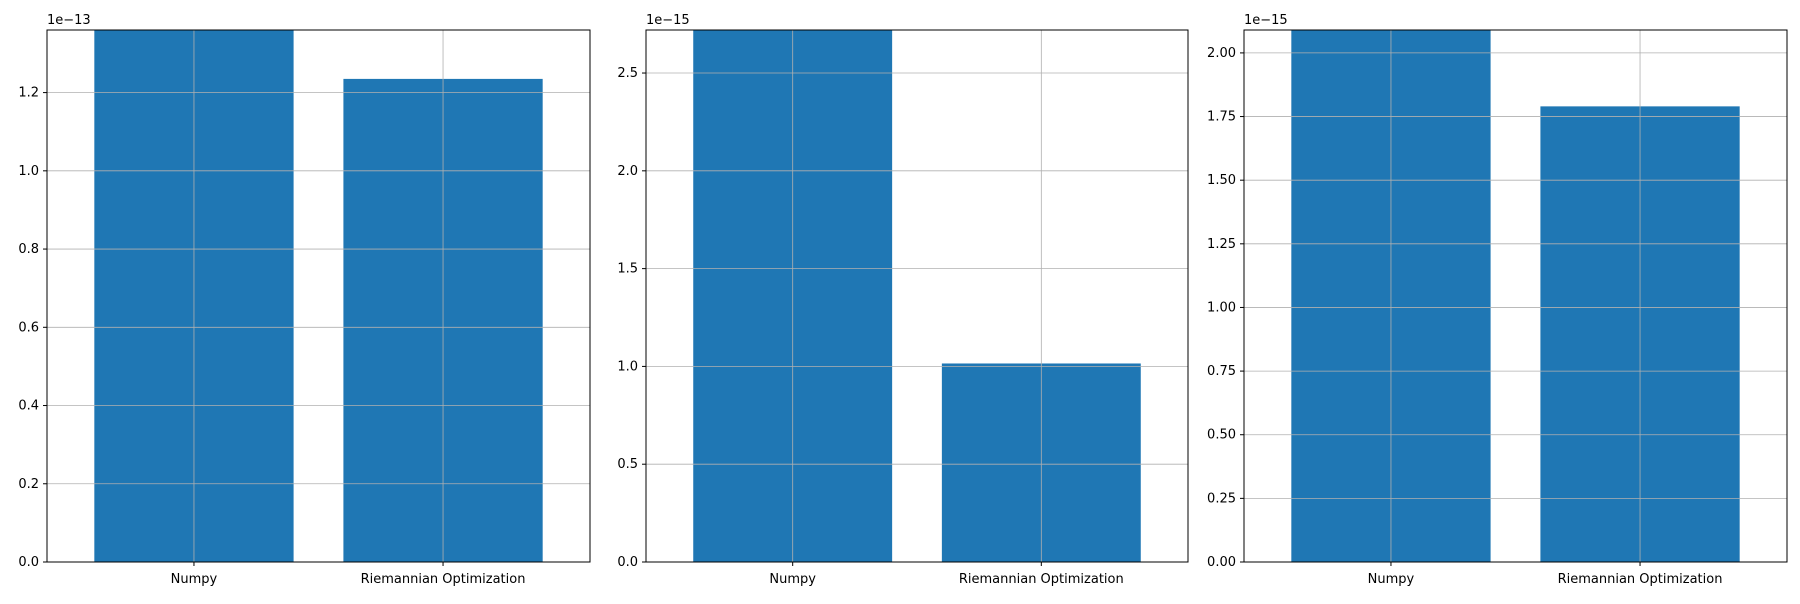 This screenshot has height=604, width=1800. What do you see at coordinates (1221, 562) in the screenshot?
I see `y-tick-label: 0.00` at bounding box center [1221, 562].